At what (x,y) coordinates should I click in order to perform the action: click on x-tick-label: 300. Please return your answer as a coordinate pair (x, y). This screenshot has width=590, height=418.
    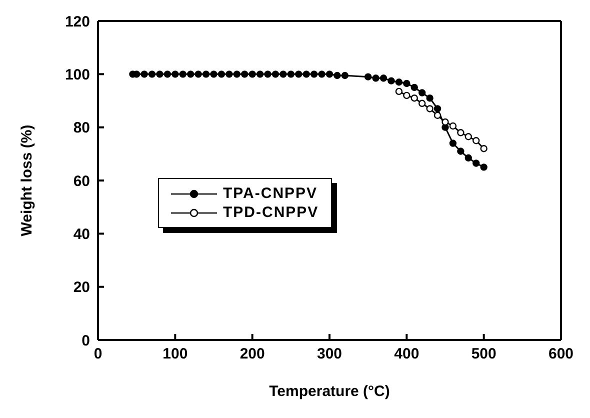
    Looking at the image, I should click on (329, 354).